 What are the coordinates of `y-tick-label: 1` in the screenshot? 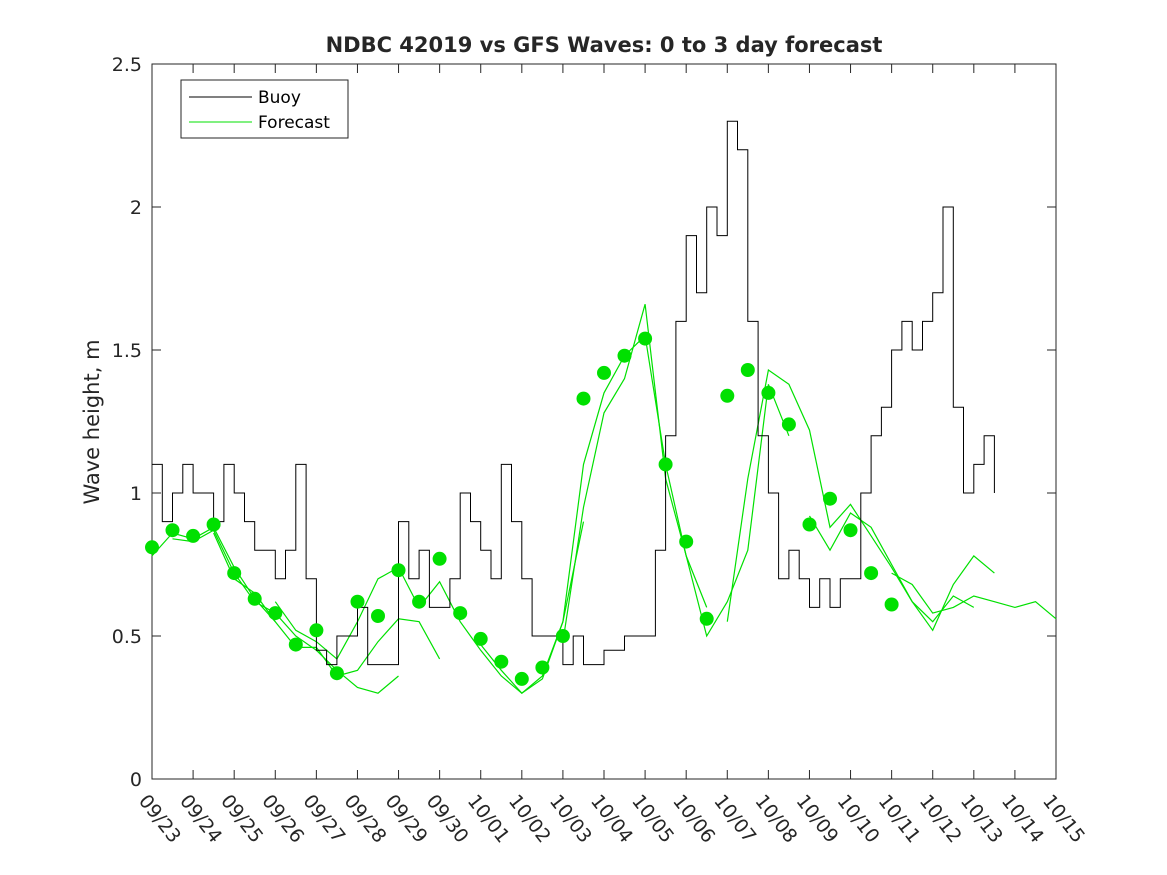 It's located at (136, 494).